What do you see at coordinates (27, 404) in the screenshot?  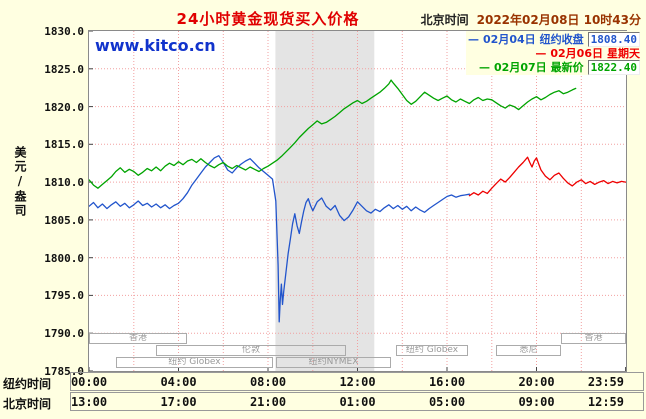 I see `bj-time-row-label: 北京时间` at bounding box center [27, 404].